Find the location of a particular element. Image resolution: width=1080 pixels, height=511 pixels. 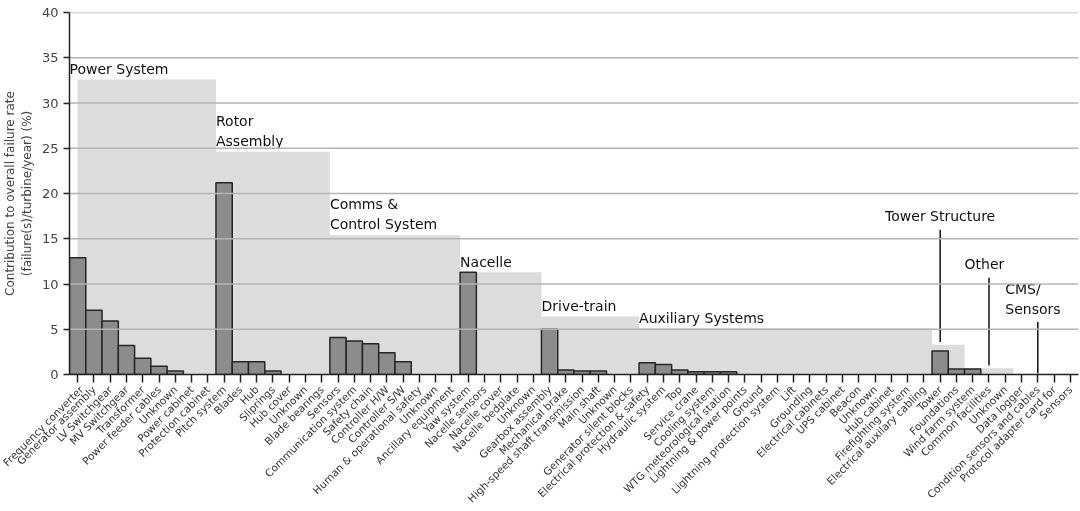

annotation: Rotor Assembly is located at coordinates (249, 131).